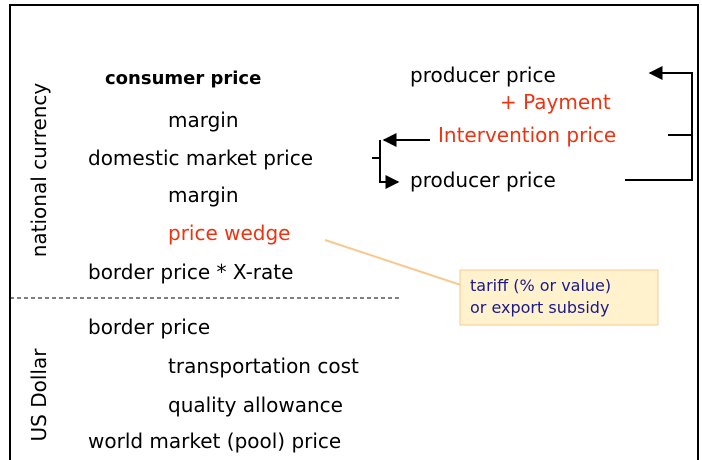  What do you see at coordinates (149, 327) in the screenshot?
I see `price-label: border price` at bounding box center [149, 327].